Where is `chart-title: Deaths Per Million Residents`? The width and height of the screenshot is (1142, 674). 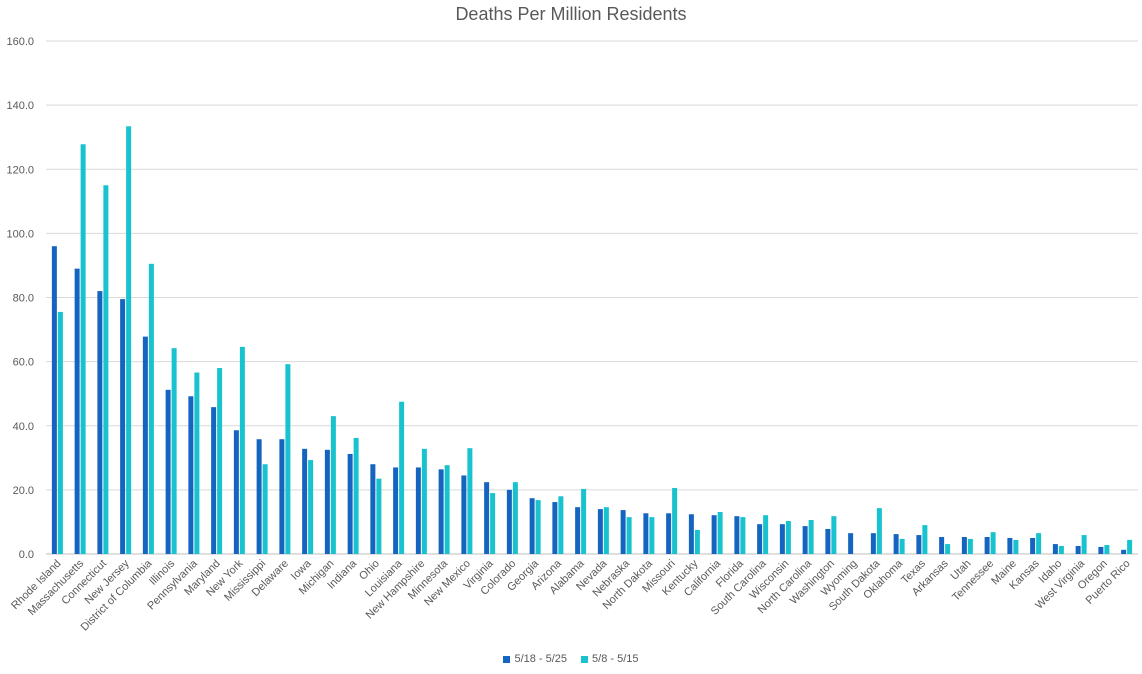 chart-title: Deaths Per Million Residents is located at coordinates (571, 14).